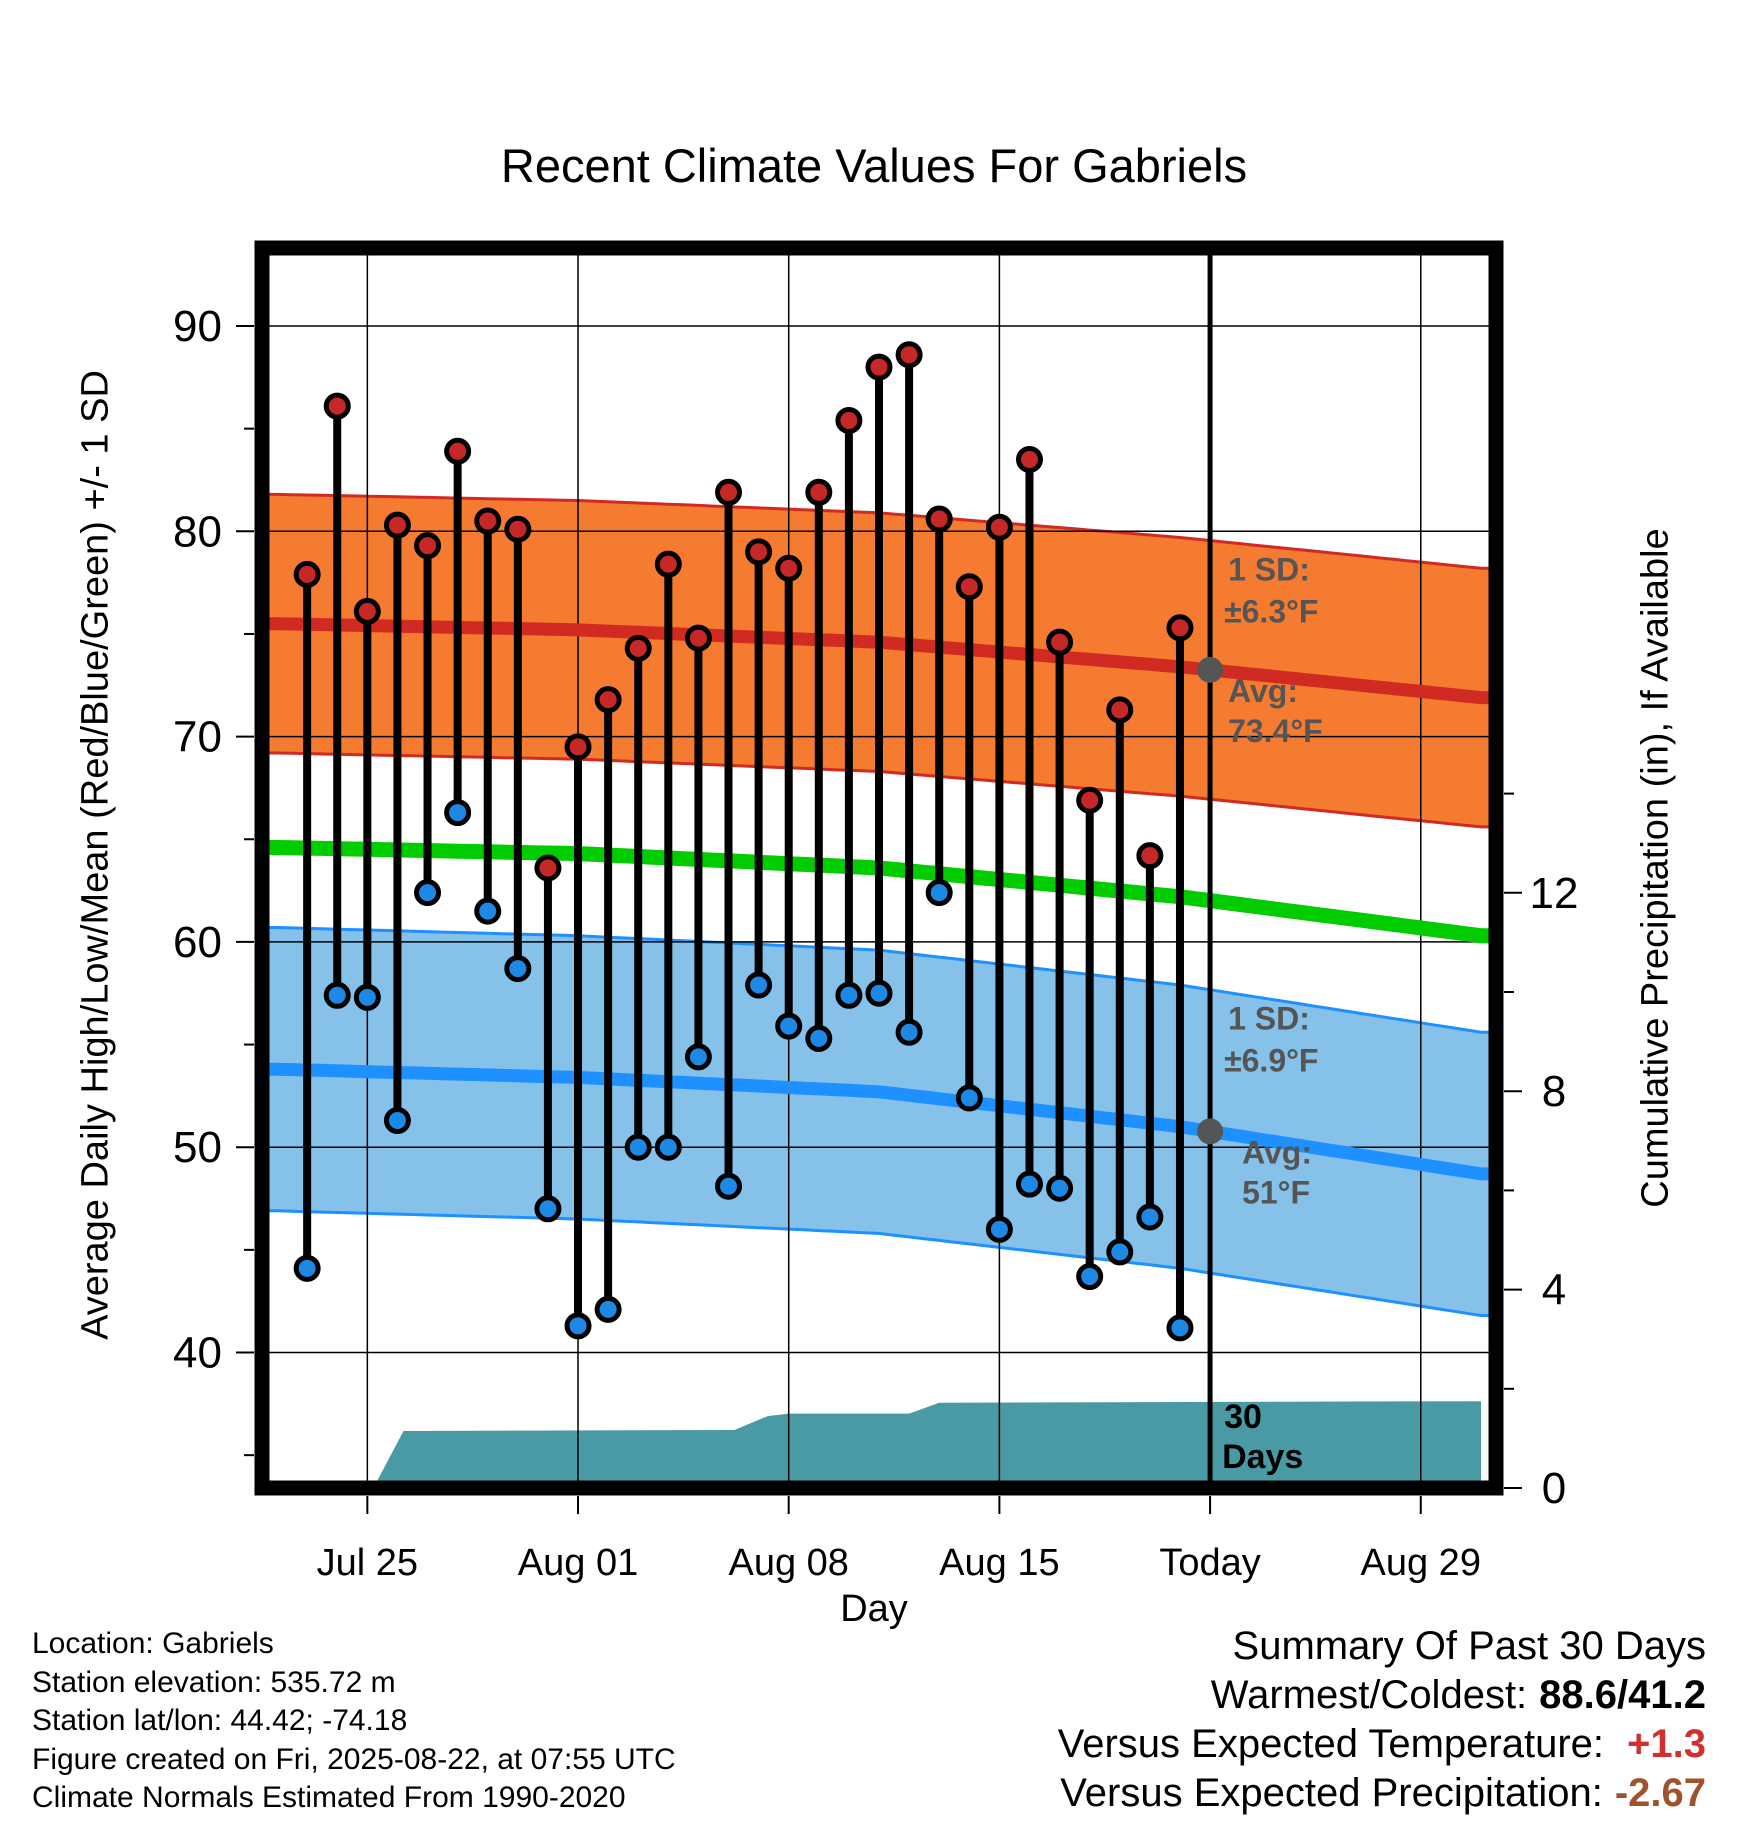  Describe the element at coordinates (197, 1353) in the screenshot. I see `left-tick-label: 40` at that location.